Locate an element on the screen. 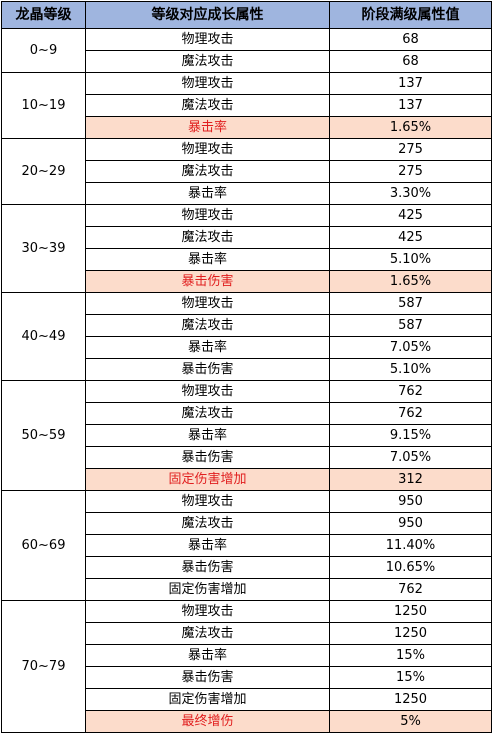 The width and height of the screenshot is (492, 733). table-row: 魔法攻击 1250 is located at coordinates (247, 633).